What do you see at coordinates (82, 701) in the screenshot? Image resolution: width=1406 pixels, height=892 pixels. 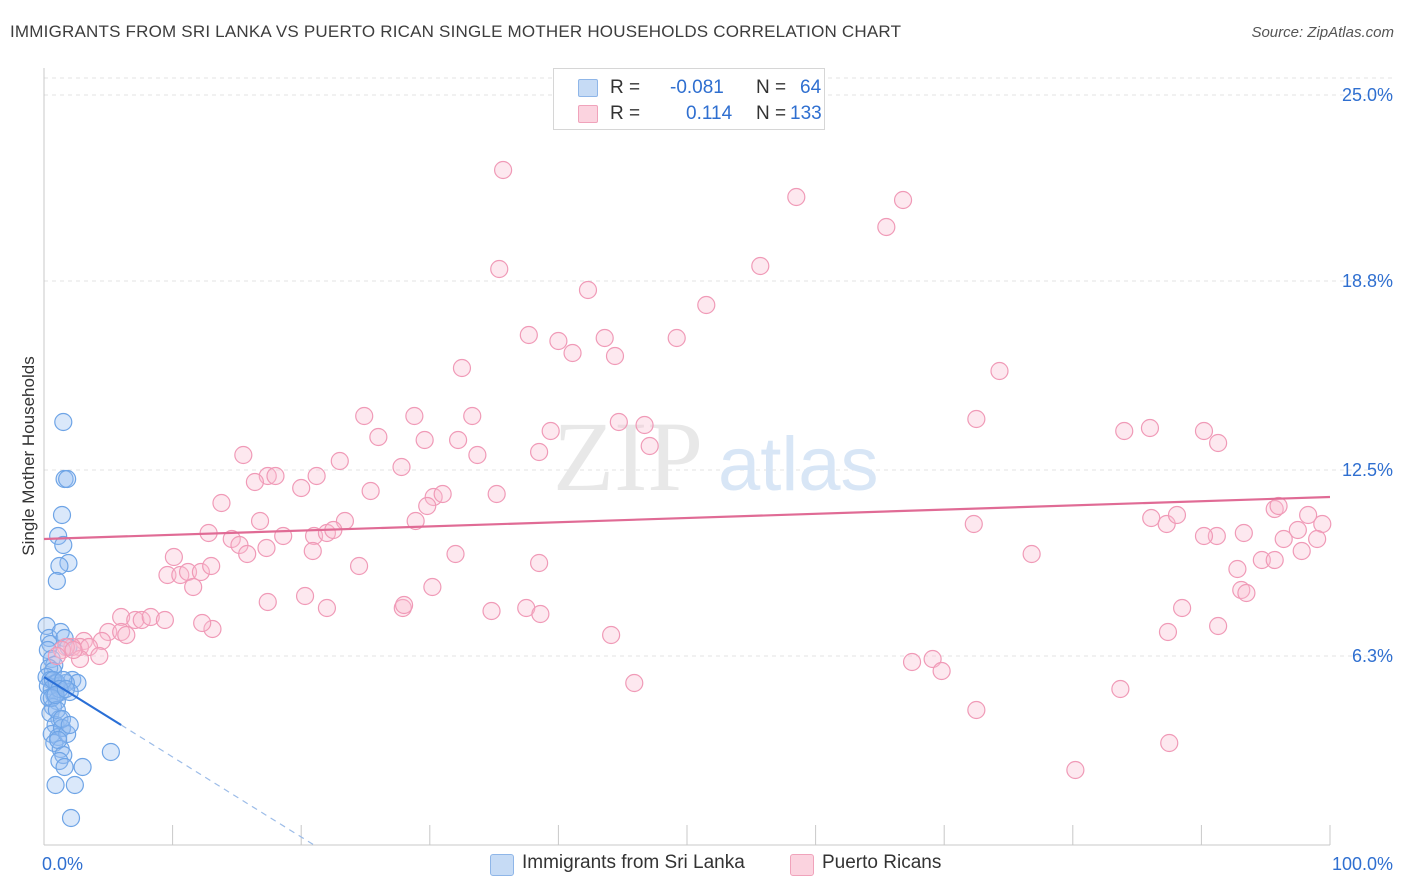 I see `trend-line-sri-lanka` at bounding box center [82, 701].